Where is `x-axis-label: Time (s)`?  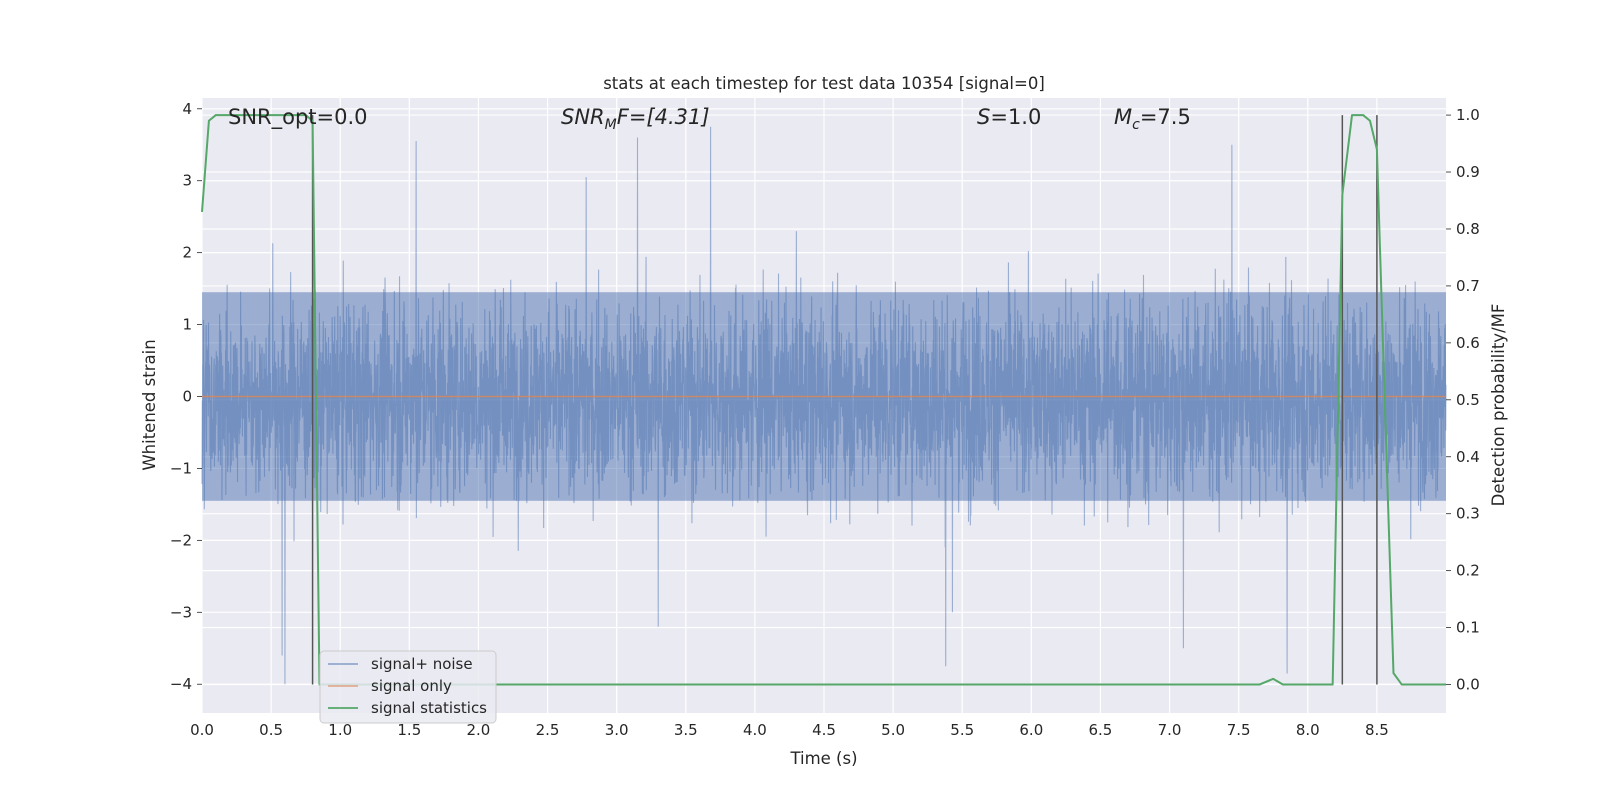
x-axis-label: Time (s) is located at coordinates (823, 758).